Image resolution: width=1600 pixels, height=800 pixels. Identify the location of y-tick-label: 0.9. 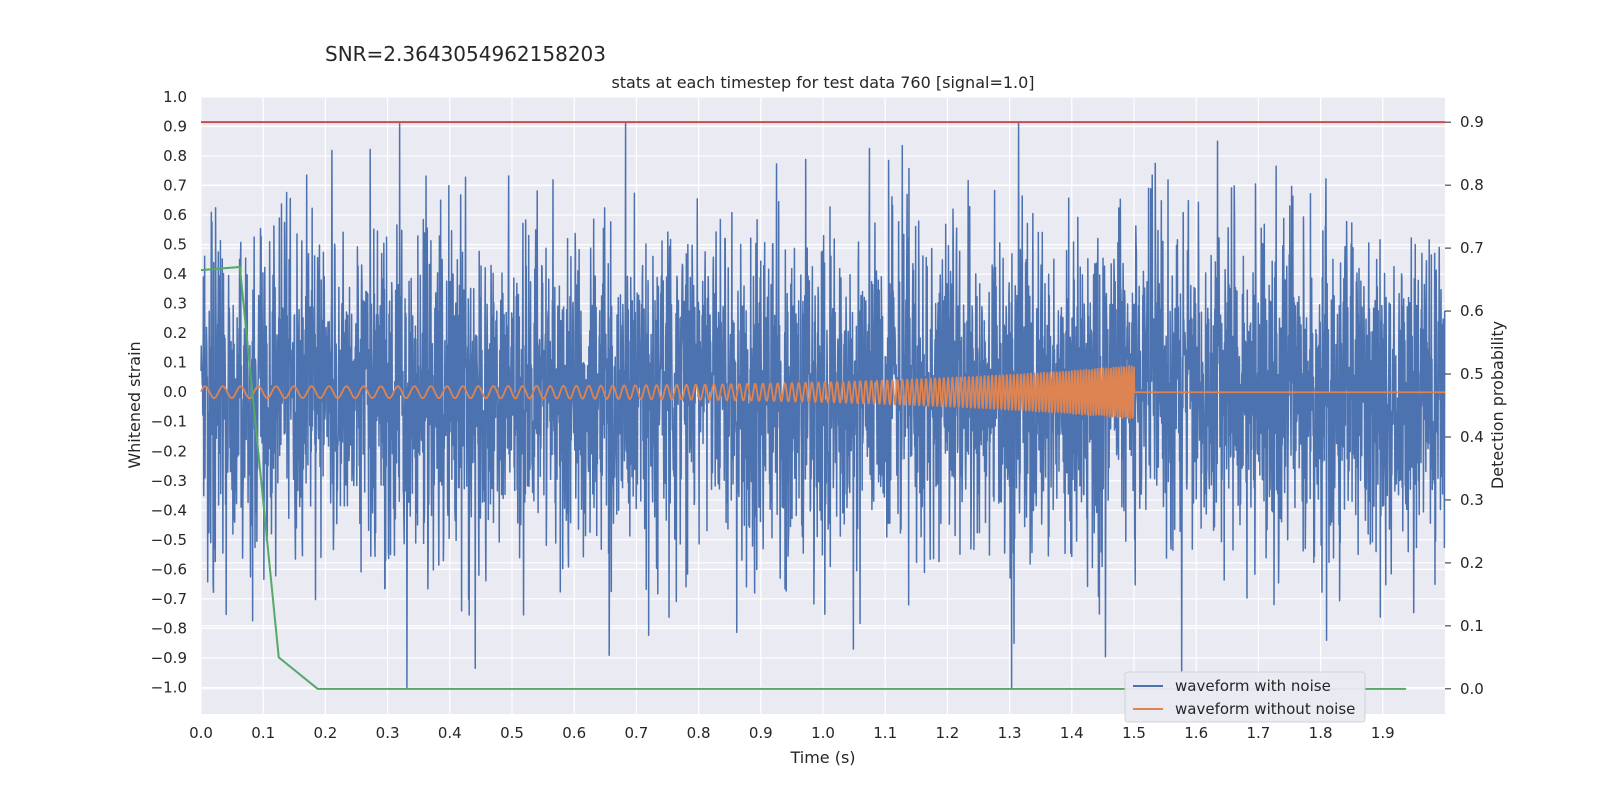
(175, 127).